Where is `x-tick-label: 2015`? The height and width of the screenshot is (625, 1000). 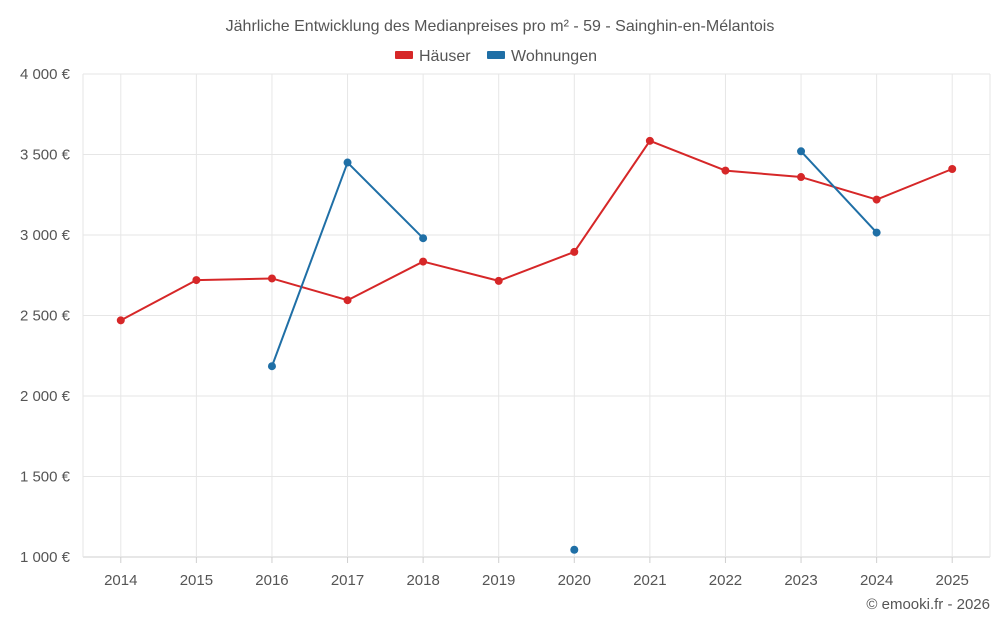 x-tick-label: 2015 is located at coordinates (196, 580).